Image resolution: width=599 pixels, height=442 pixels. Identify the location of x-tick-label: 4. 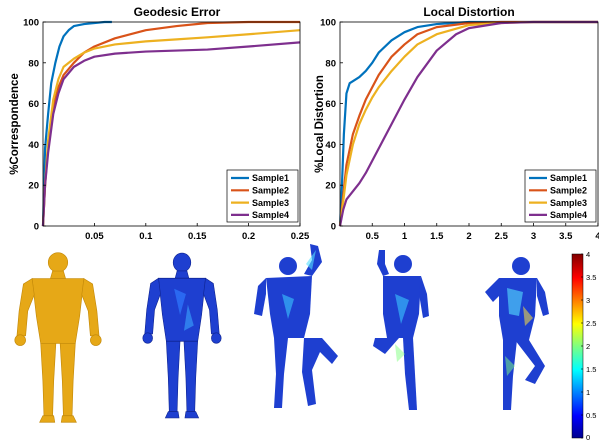
(597, 236).